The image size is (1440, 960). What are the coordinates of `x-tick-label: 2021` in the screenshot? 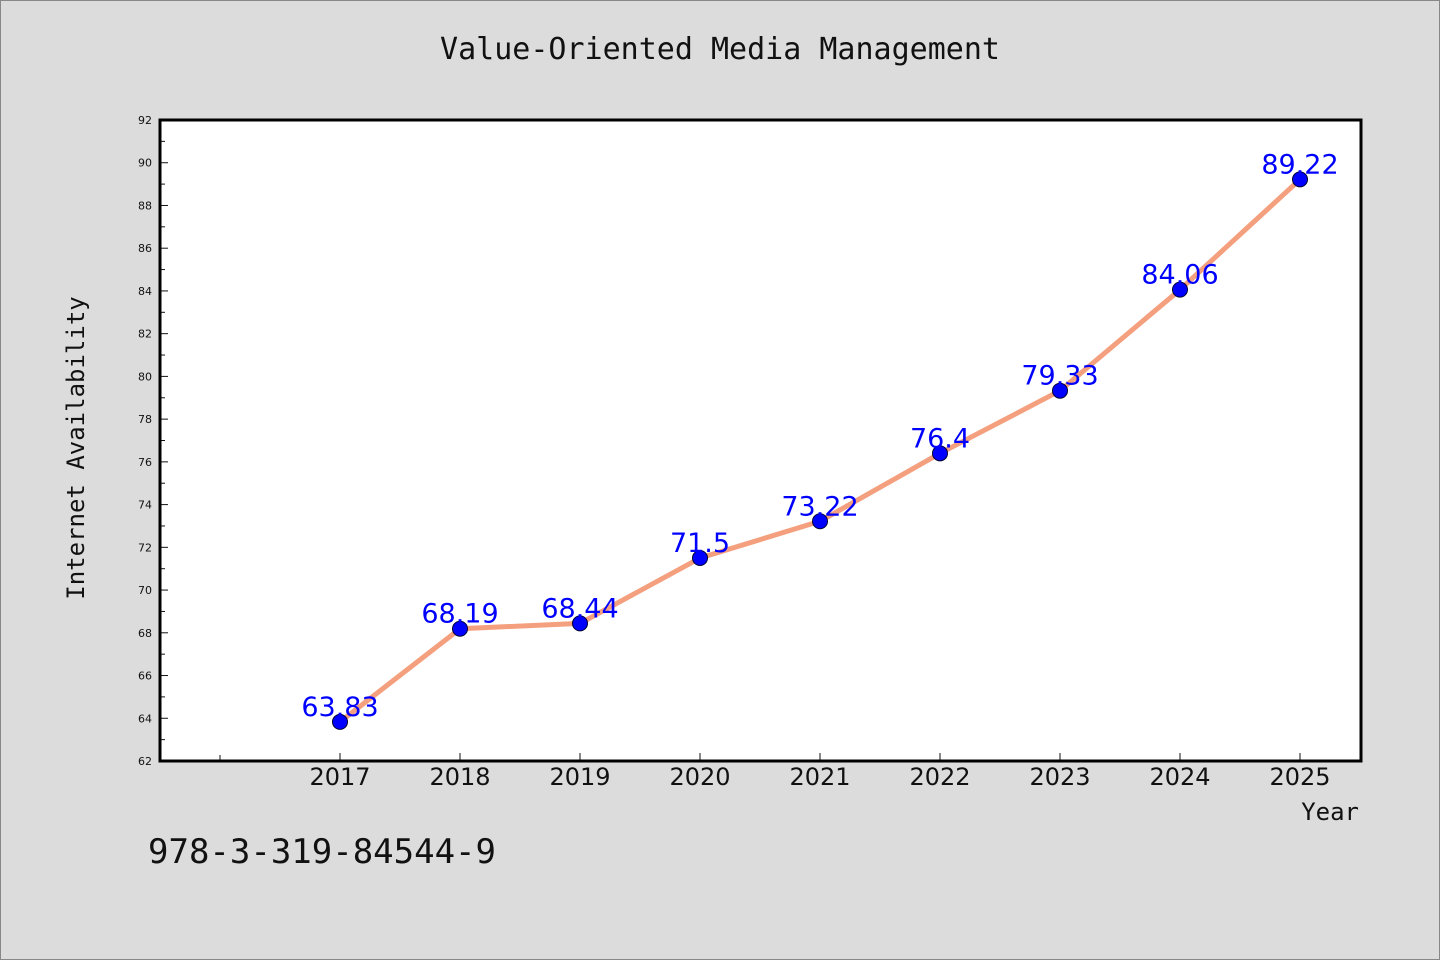 It's located at (819, 777).